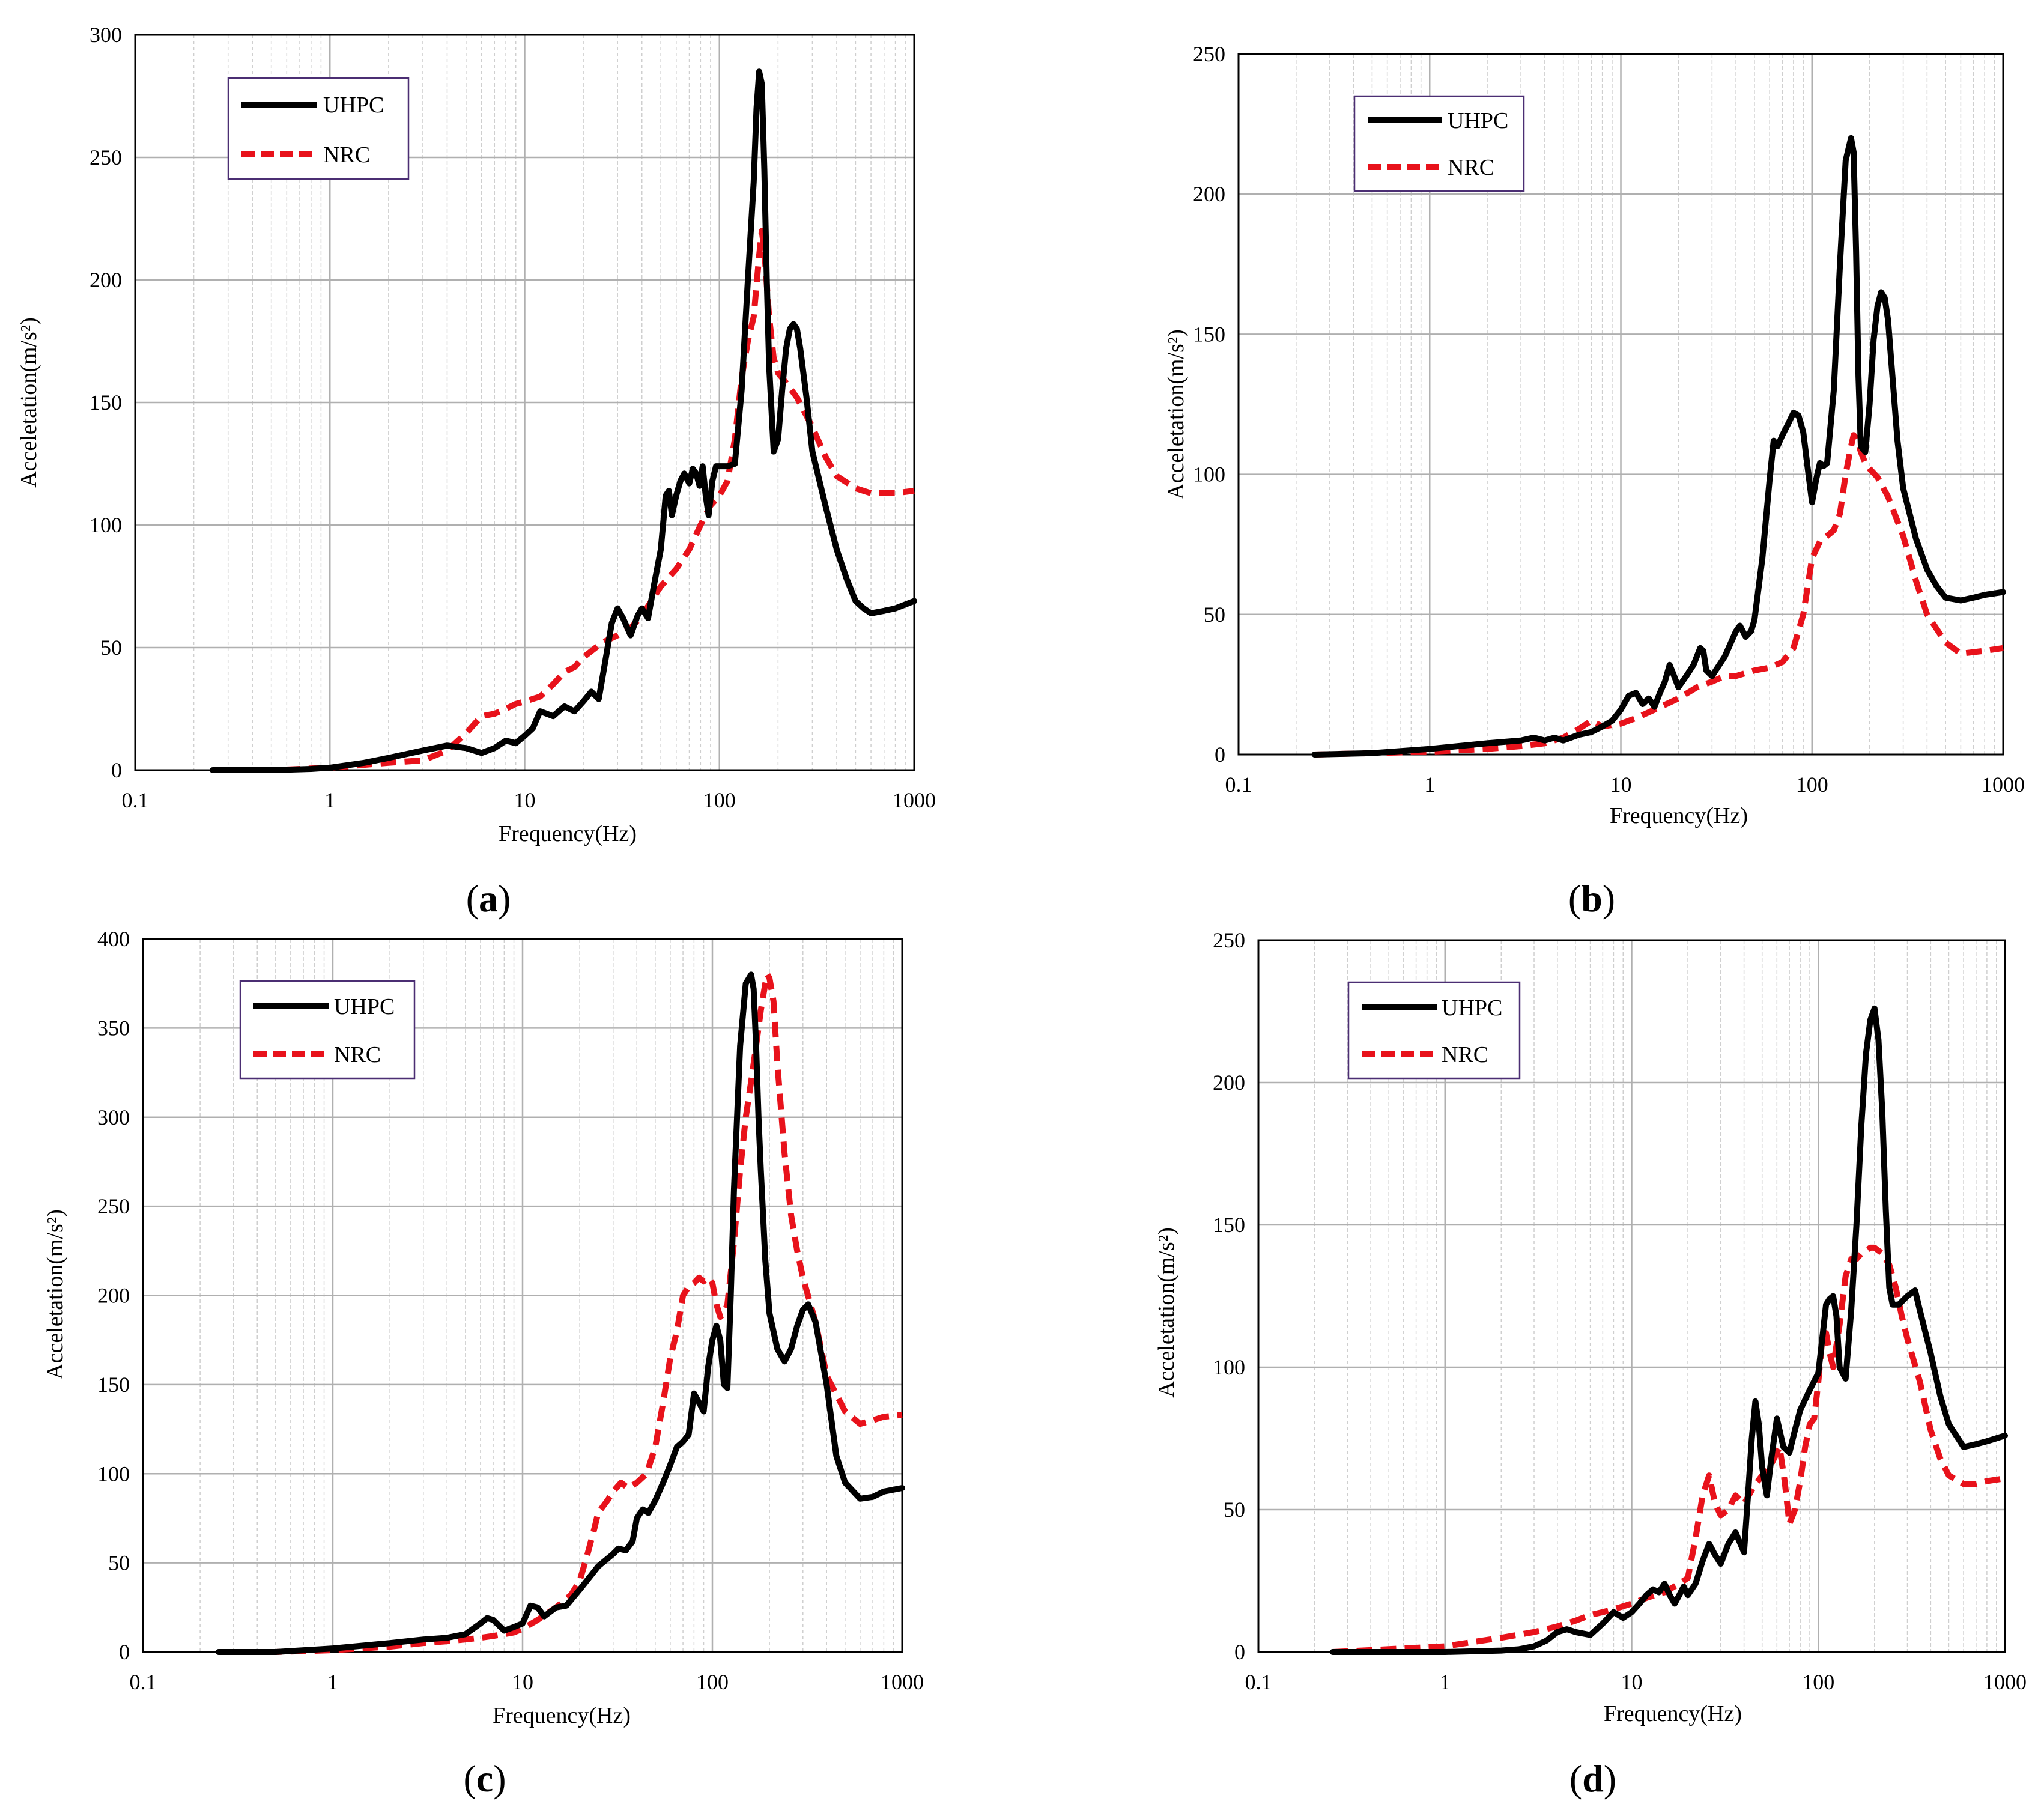  I want to click on panel-label-c: (c), so click(485, 1779).